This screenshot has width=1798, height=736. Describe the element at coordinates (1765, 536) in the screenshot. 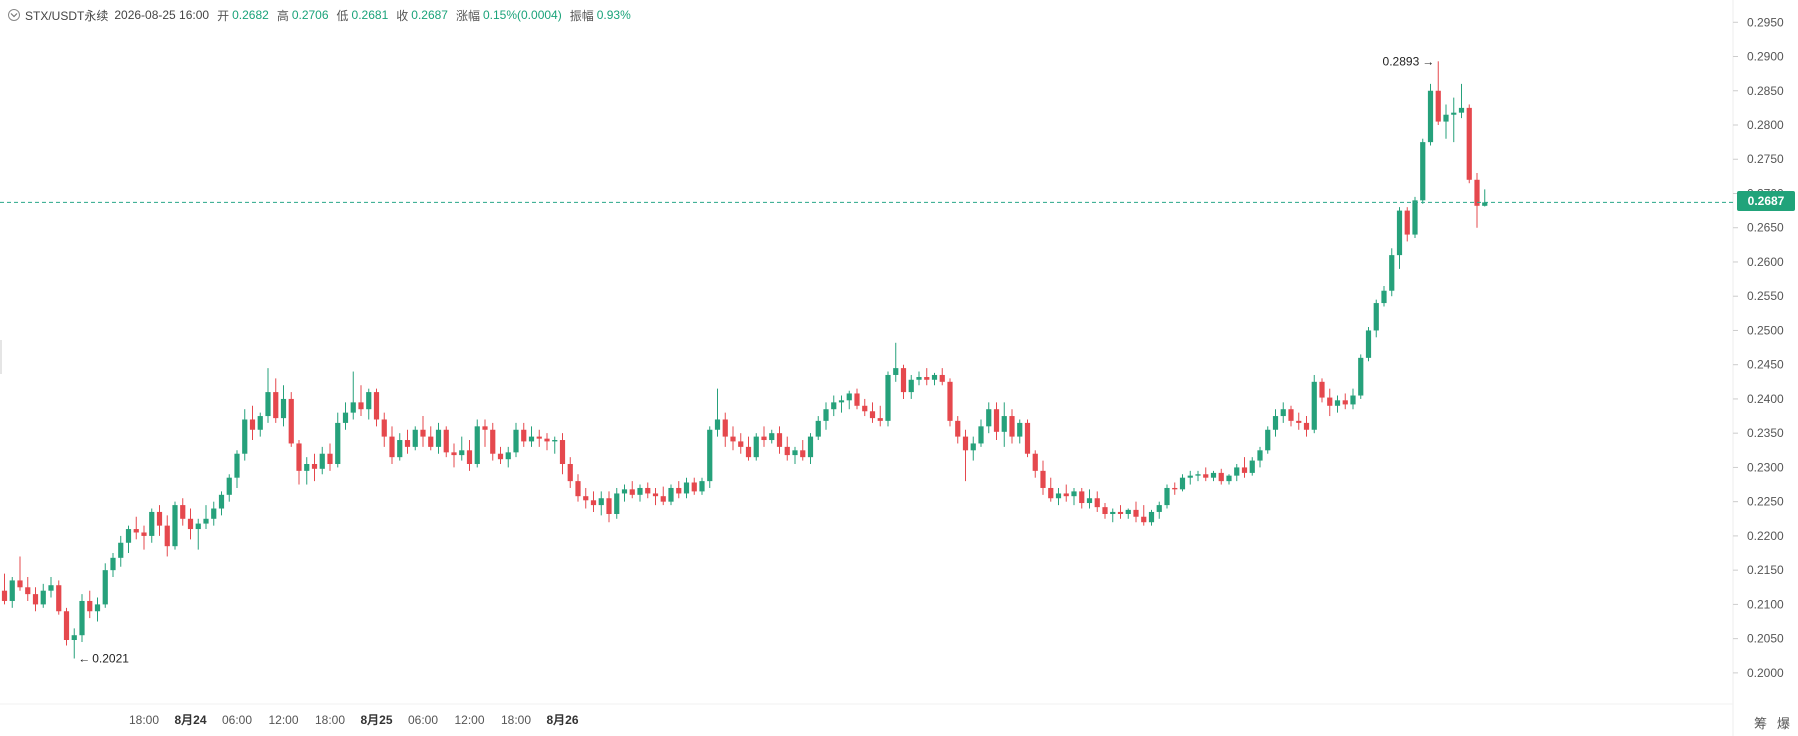

I see `y-tick-label: 0.2200` at that location.